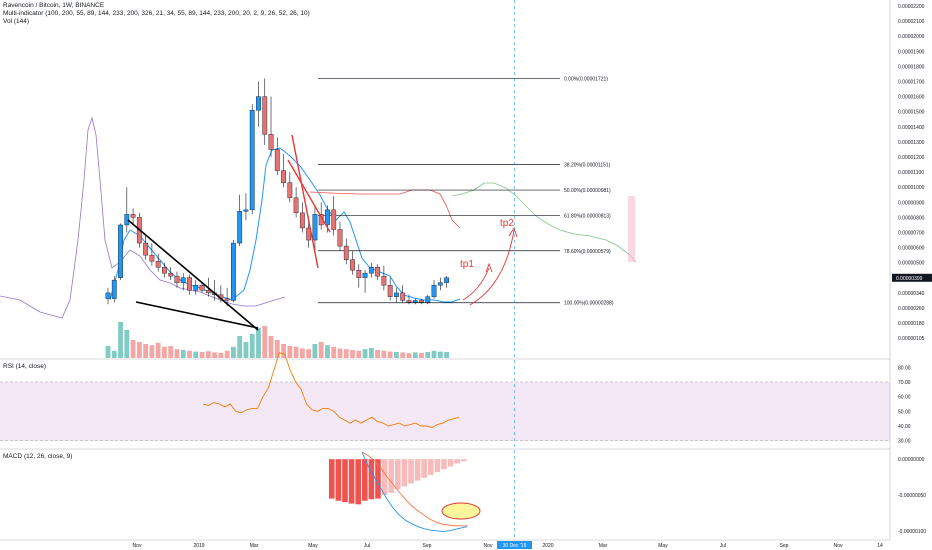  What do you see at coordinates (54, 5) in the screenshot?
I see `symbol-title: Ravencoin / Bitcoin, 1W, BINANCE` at bounding box center [54, 5].